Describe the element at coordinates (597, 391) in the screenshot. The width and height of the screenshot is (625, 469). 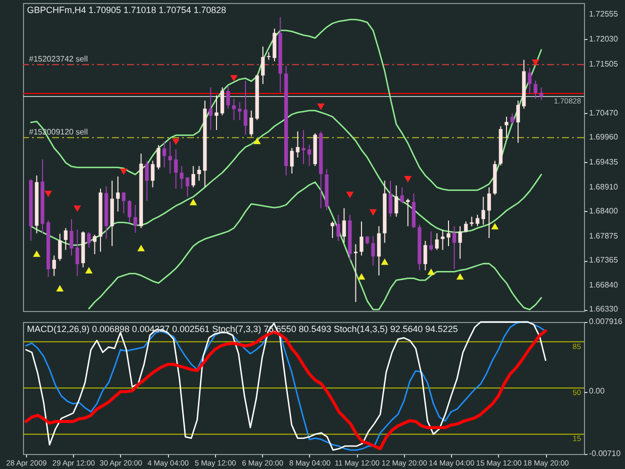
I see `y-tick-label: 0.00` at that location.